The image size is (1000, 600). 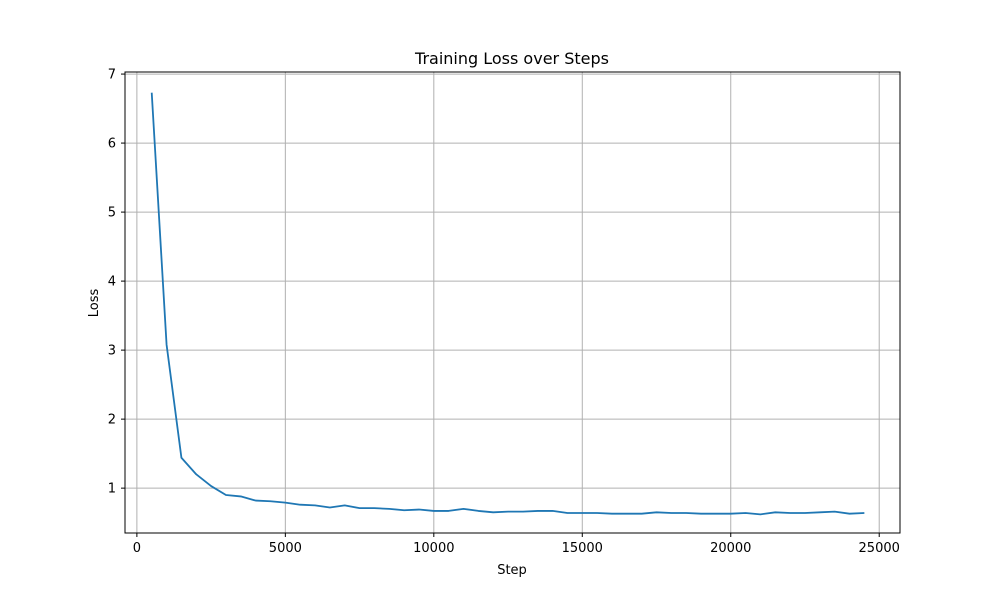 I want to click on y-tick-label: 5, so click(x=112, y=213).